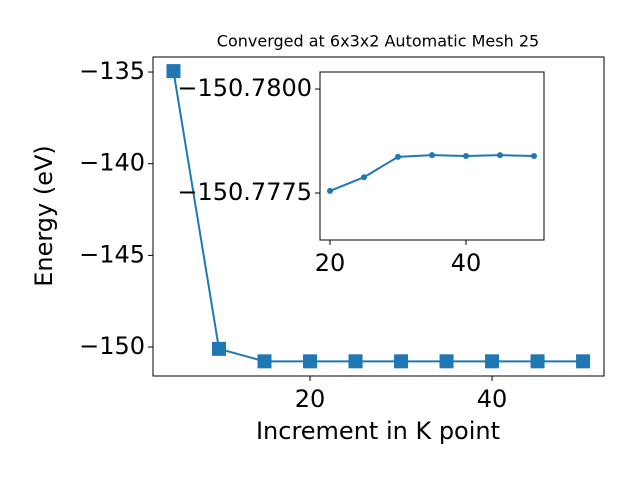 This screenshot has height=480, width=640. I want to click on y-tick-label: −145, so click(112, 254).